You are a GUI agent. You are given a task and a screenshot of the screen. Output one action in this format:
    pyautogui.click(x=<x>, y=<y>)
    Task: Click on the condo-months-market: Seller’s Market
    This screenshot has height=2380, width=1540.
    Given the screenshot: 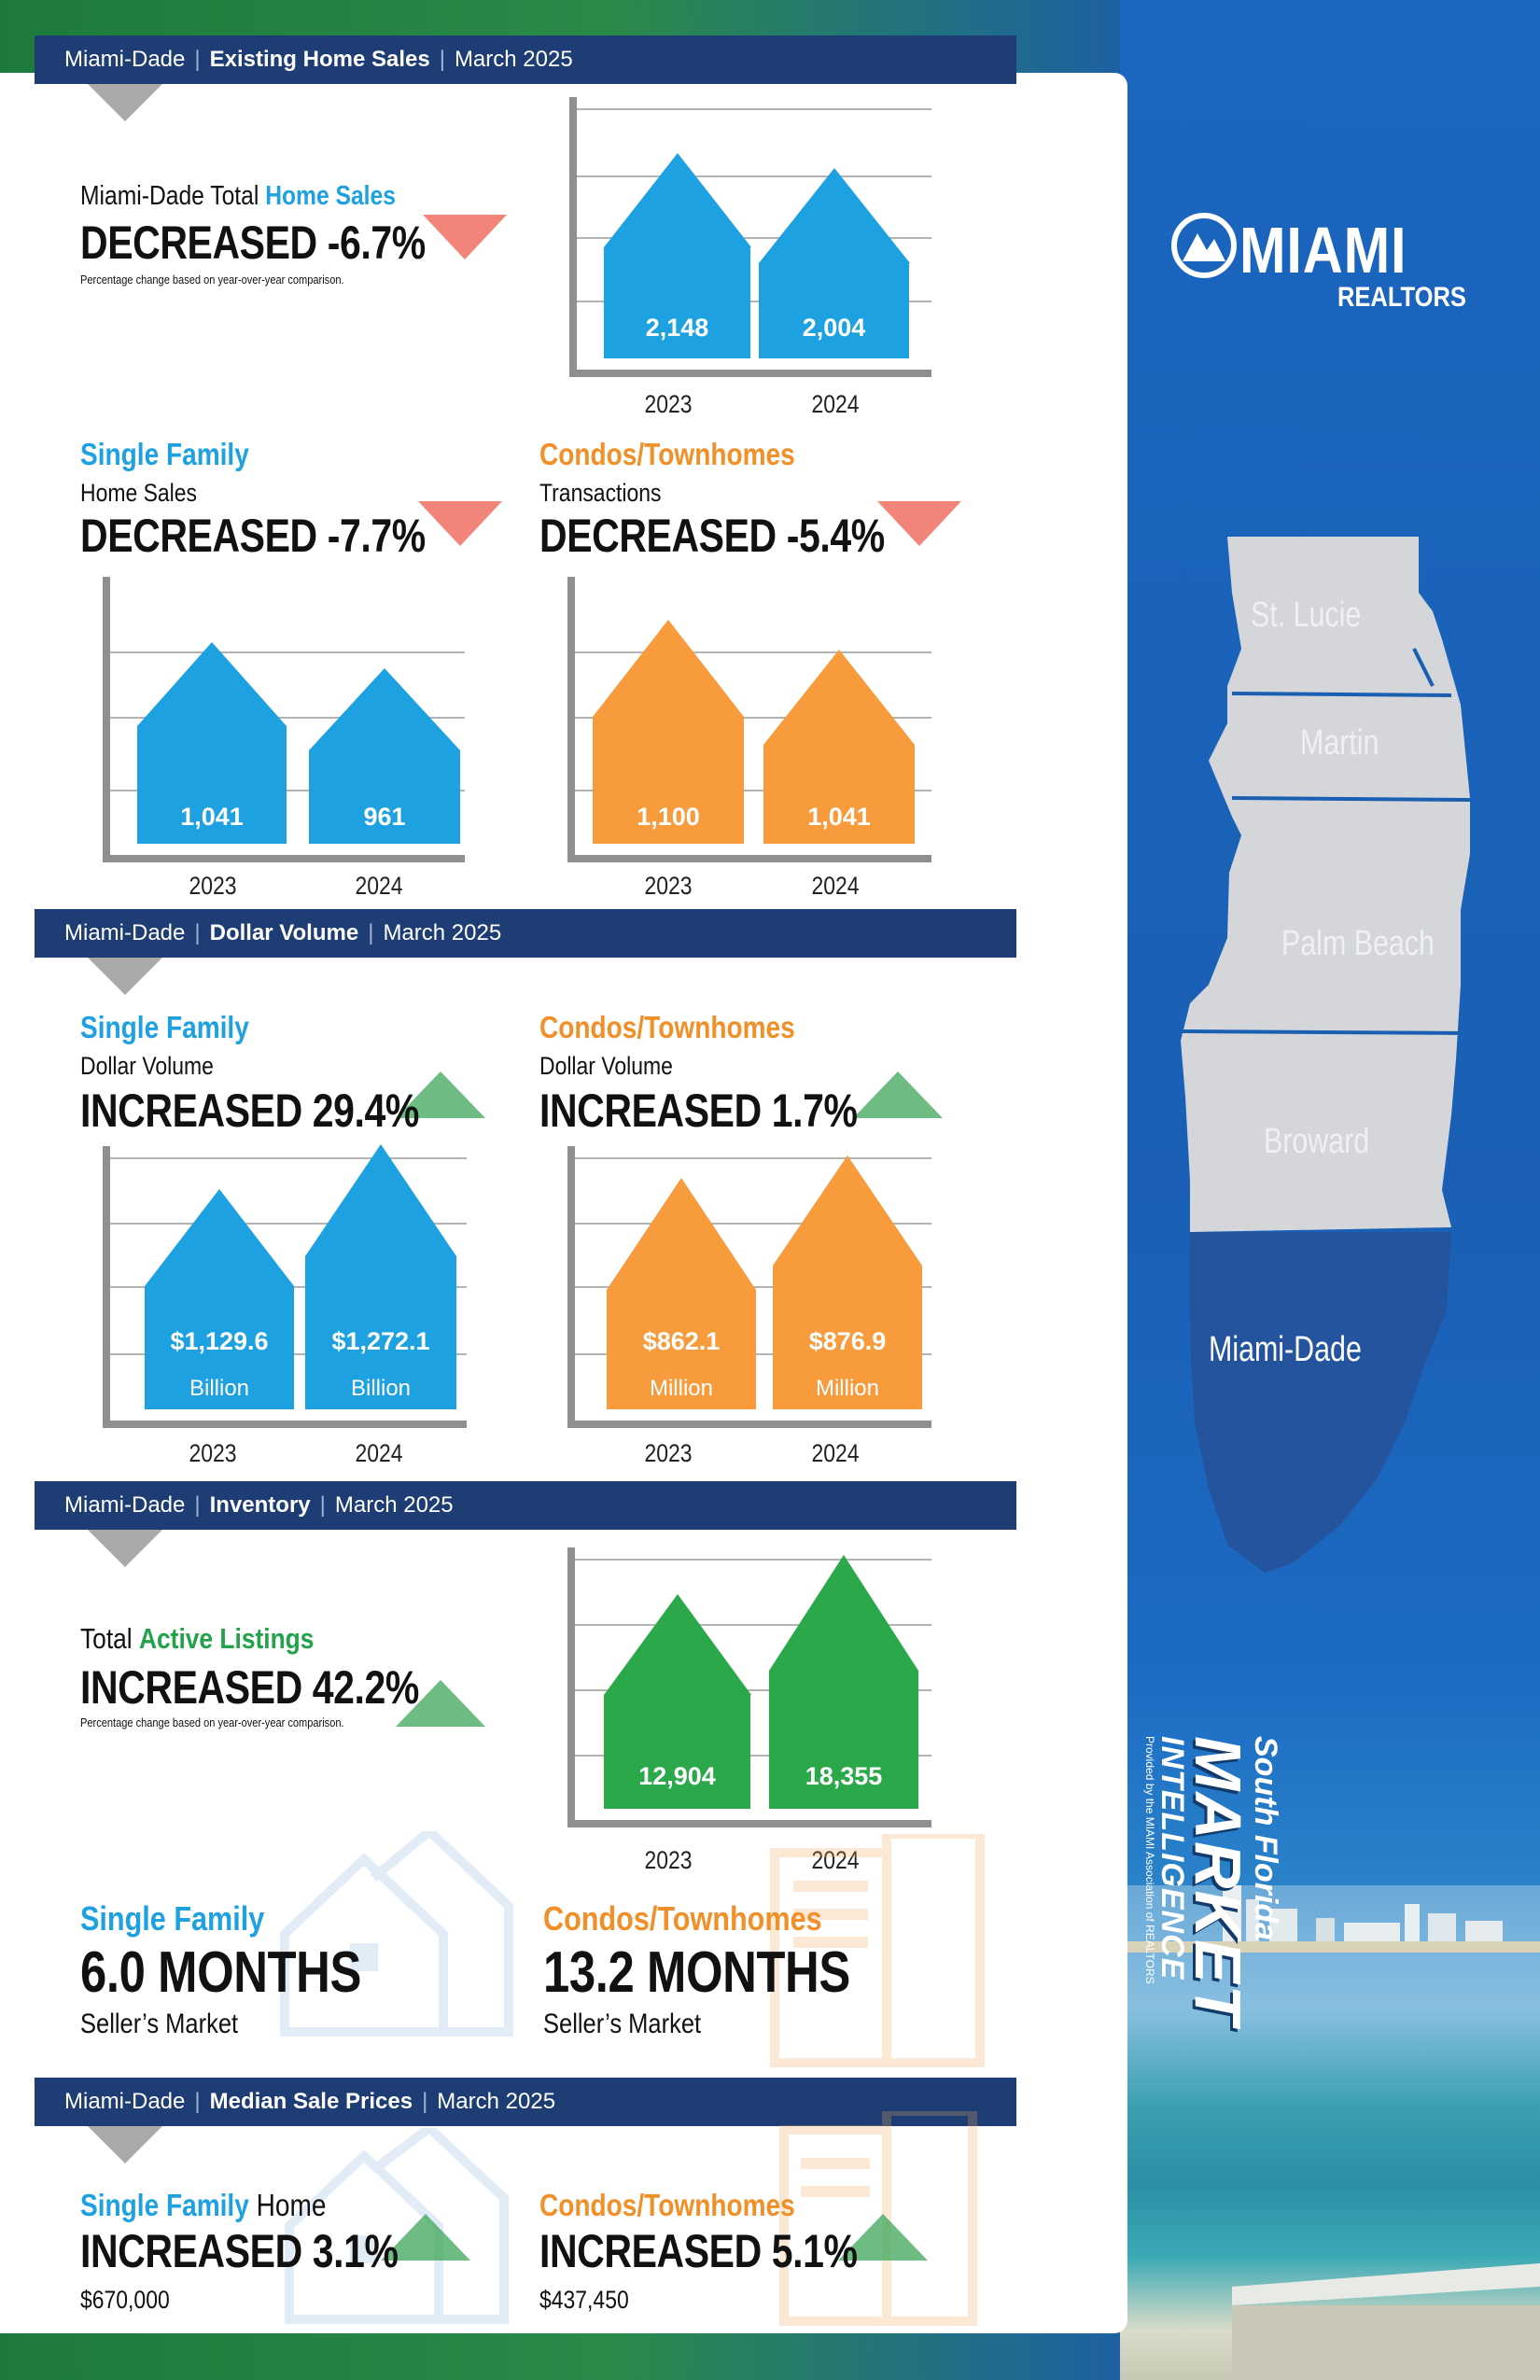 What is the action you would take?
    pyautogui.click(x=622, y=2024)
    